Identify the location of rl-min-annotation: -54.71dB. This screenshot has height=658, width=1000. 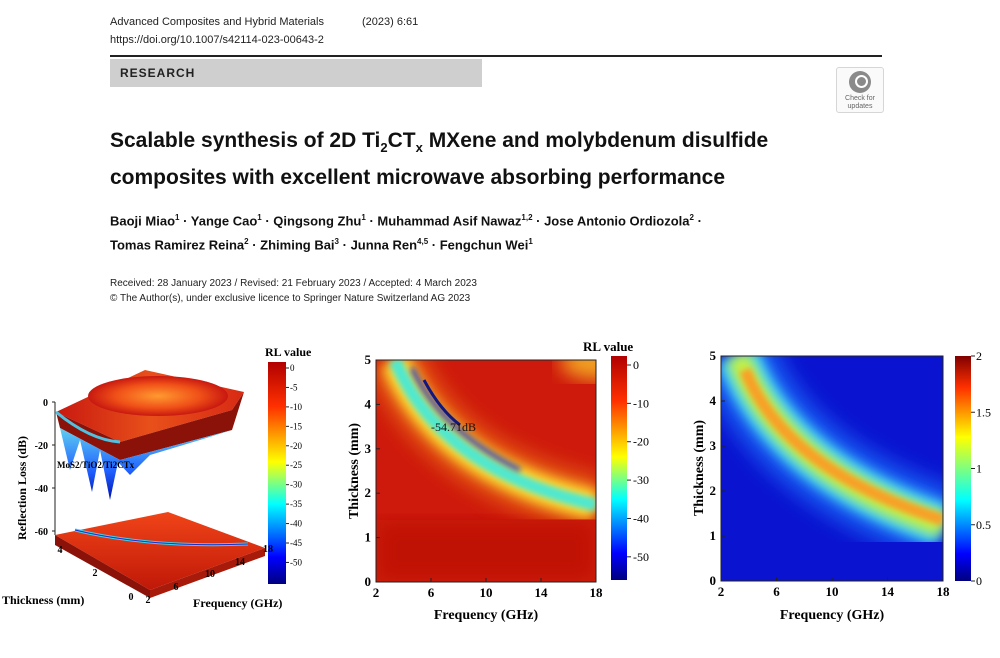
(453, 427).